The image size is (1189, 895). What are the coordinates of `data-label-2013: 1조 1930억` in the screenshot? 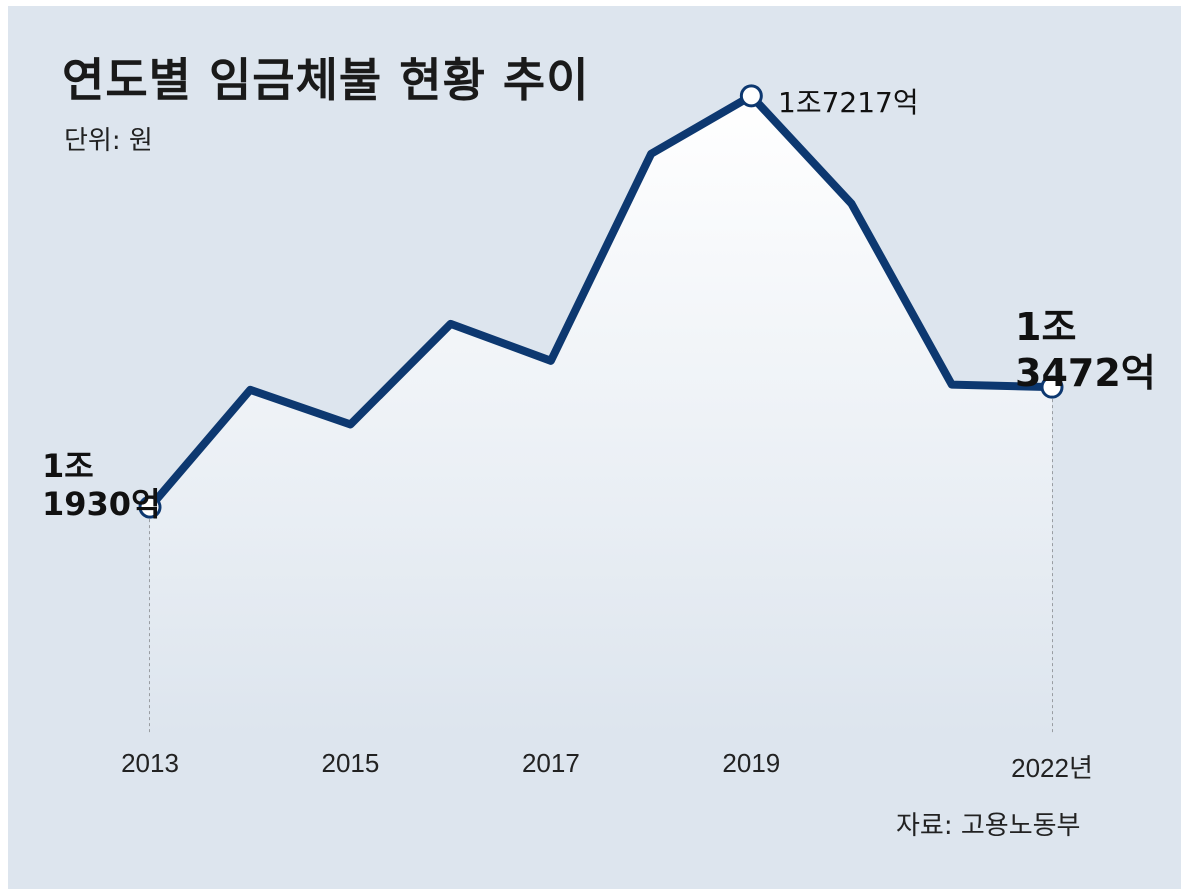 It's located at (101, 485).